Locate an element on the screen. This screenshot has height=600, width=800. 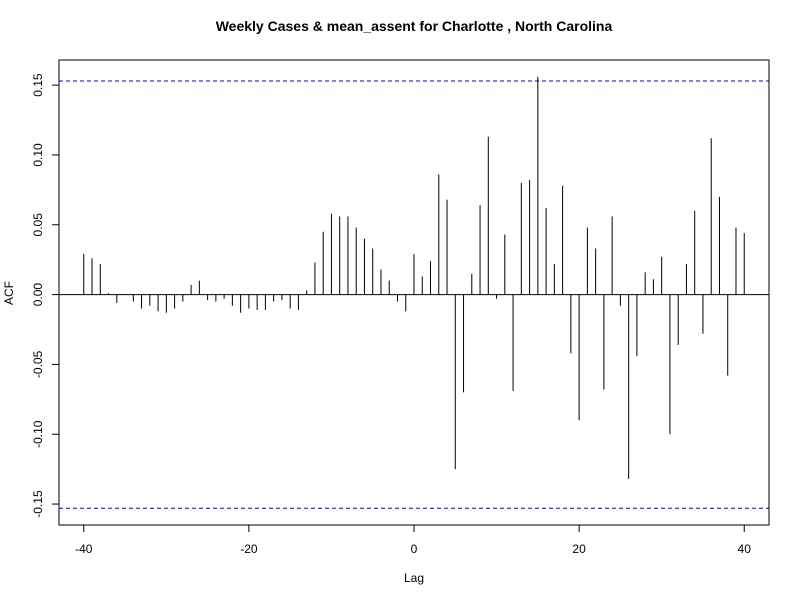
y-tick-label: 0.15 is located at coordinates (38, 85).